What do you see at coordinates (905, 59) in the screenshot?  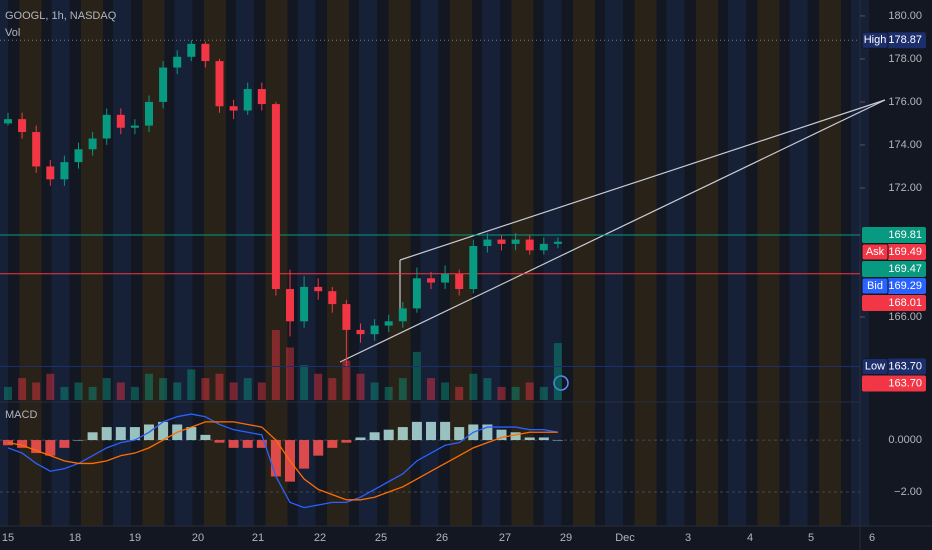 I see `y-tick-label: 178.00` at bounding box center [905, 59].